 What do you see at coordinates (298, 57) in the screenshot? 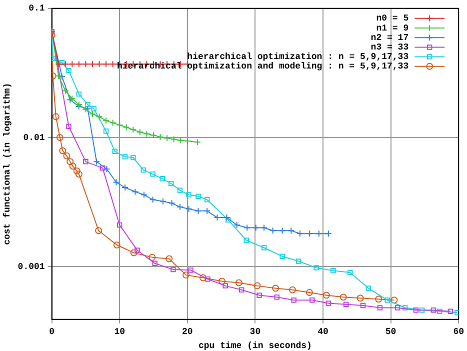
I see `legend-label: hierarchical optimization : n = 5,9,17,33` at bounding box center [298, 57].